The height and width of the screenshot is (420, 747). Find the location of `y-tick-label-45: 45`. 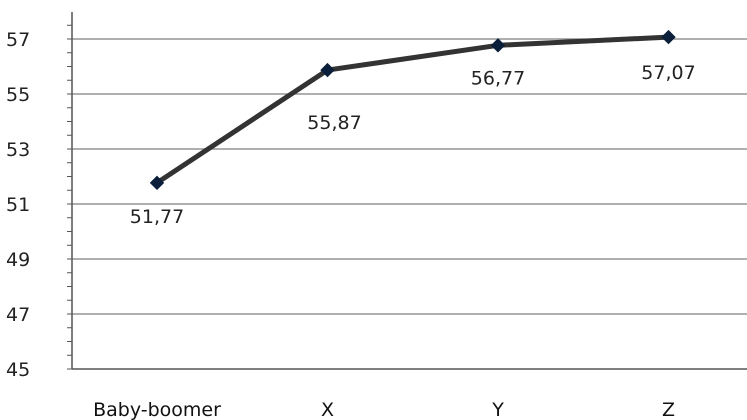

y-tick-label-45: 45 is located at coordinates (18, 370).